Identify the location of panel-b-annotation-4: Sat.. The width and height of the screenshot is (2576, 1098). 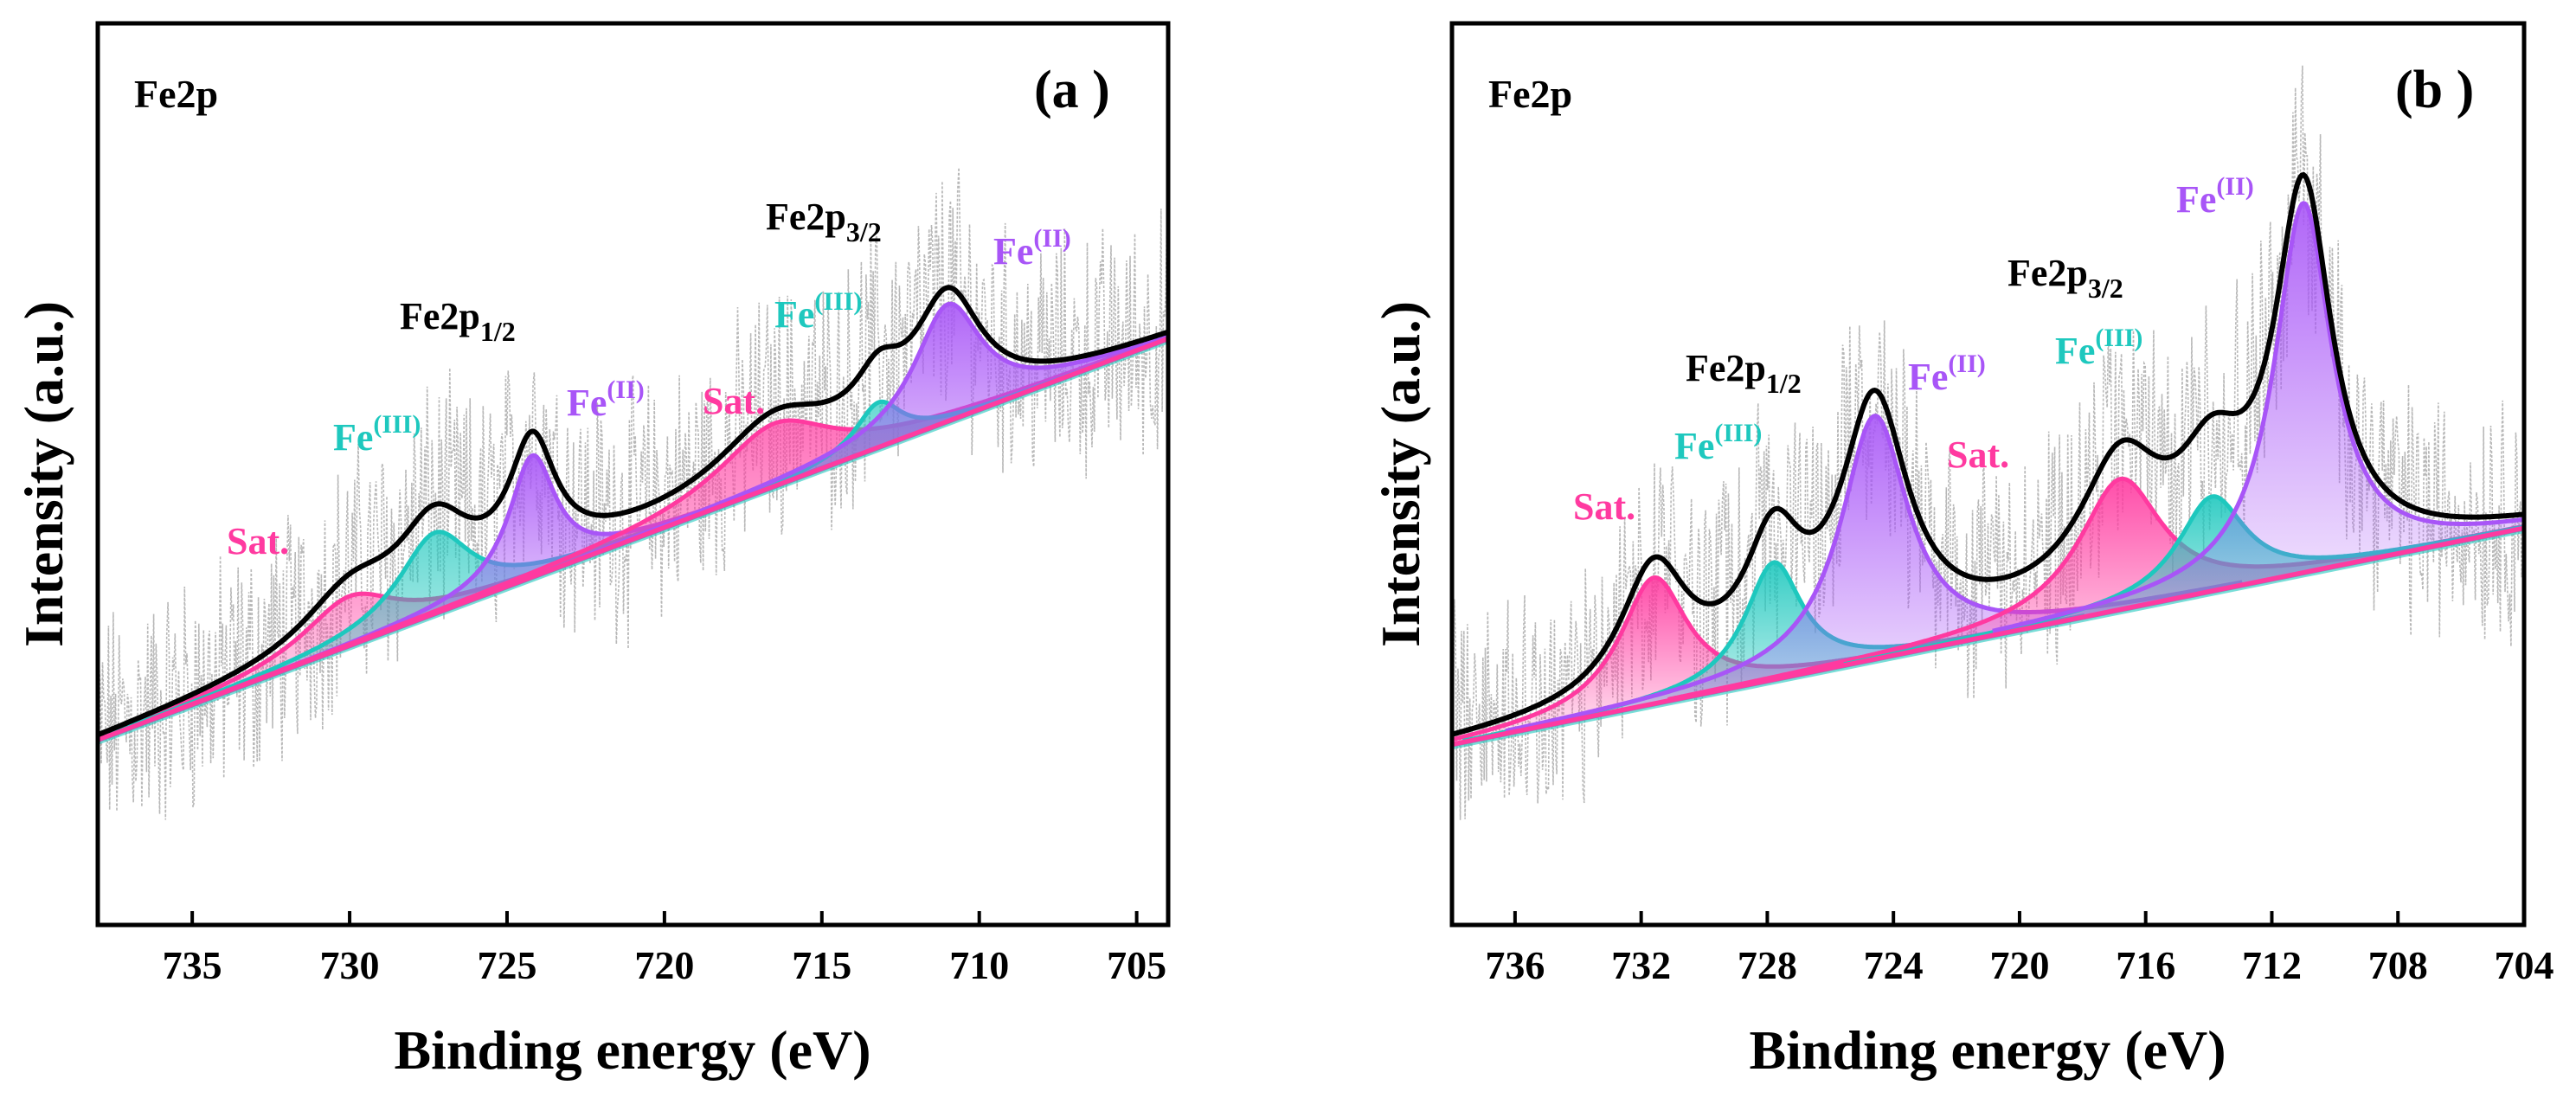
(1978, 455).